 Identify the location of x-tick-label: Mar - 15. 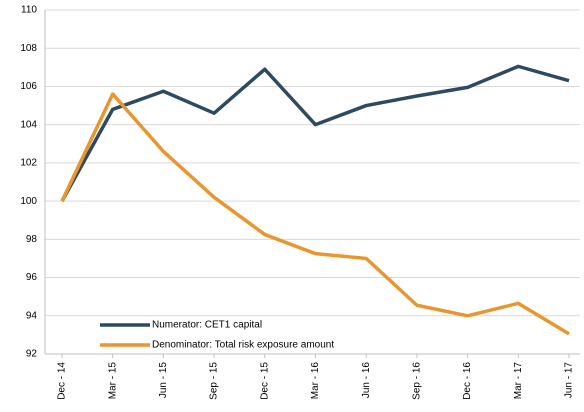
(112, 381).